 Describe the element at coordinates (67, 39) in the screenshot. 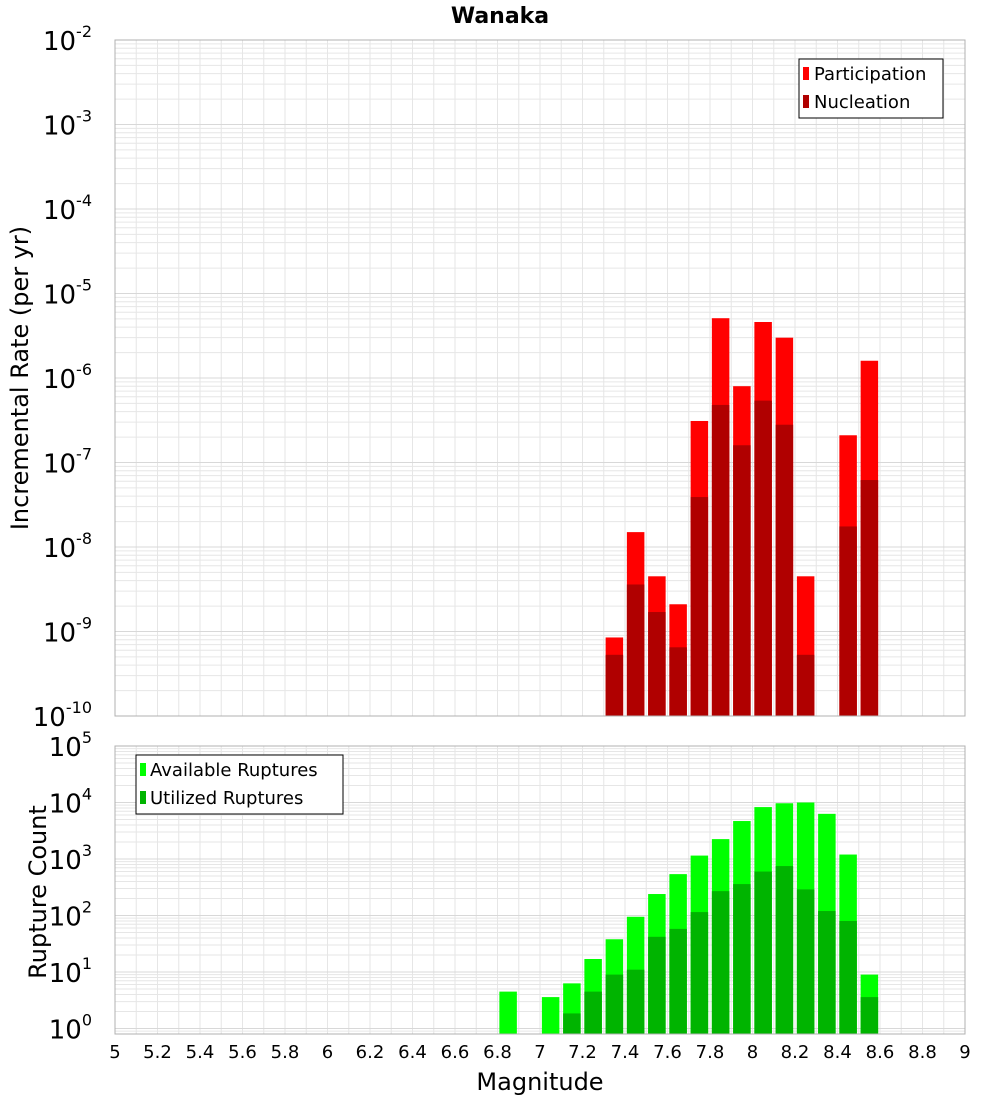

I see `top-y-tick-label: 10⁻²` at that location.